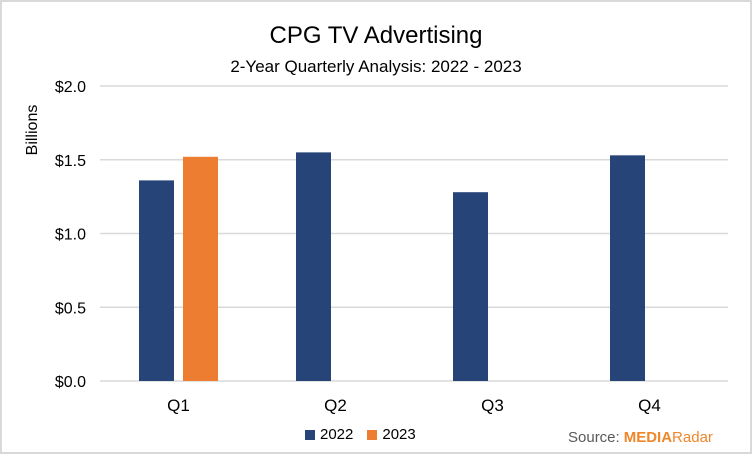 This screenshot has height=454, width=752. I want to click on x-tick-label: Q2, so click(335, 405).